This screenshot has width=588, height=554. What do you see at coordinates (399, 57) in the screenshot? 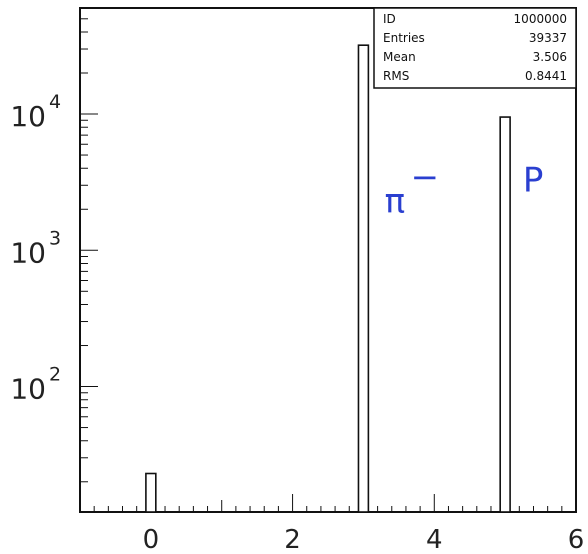
I see `stats-label: Mean` at bounding box center [399, 57].